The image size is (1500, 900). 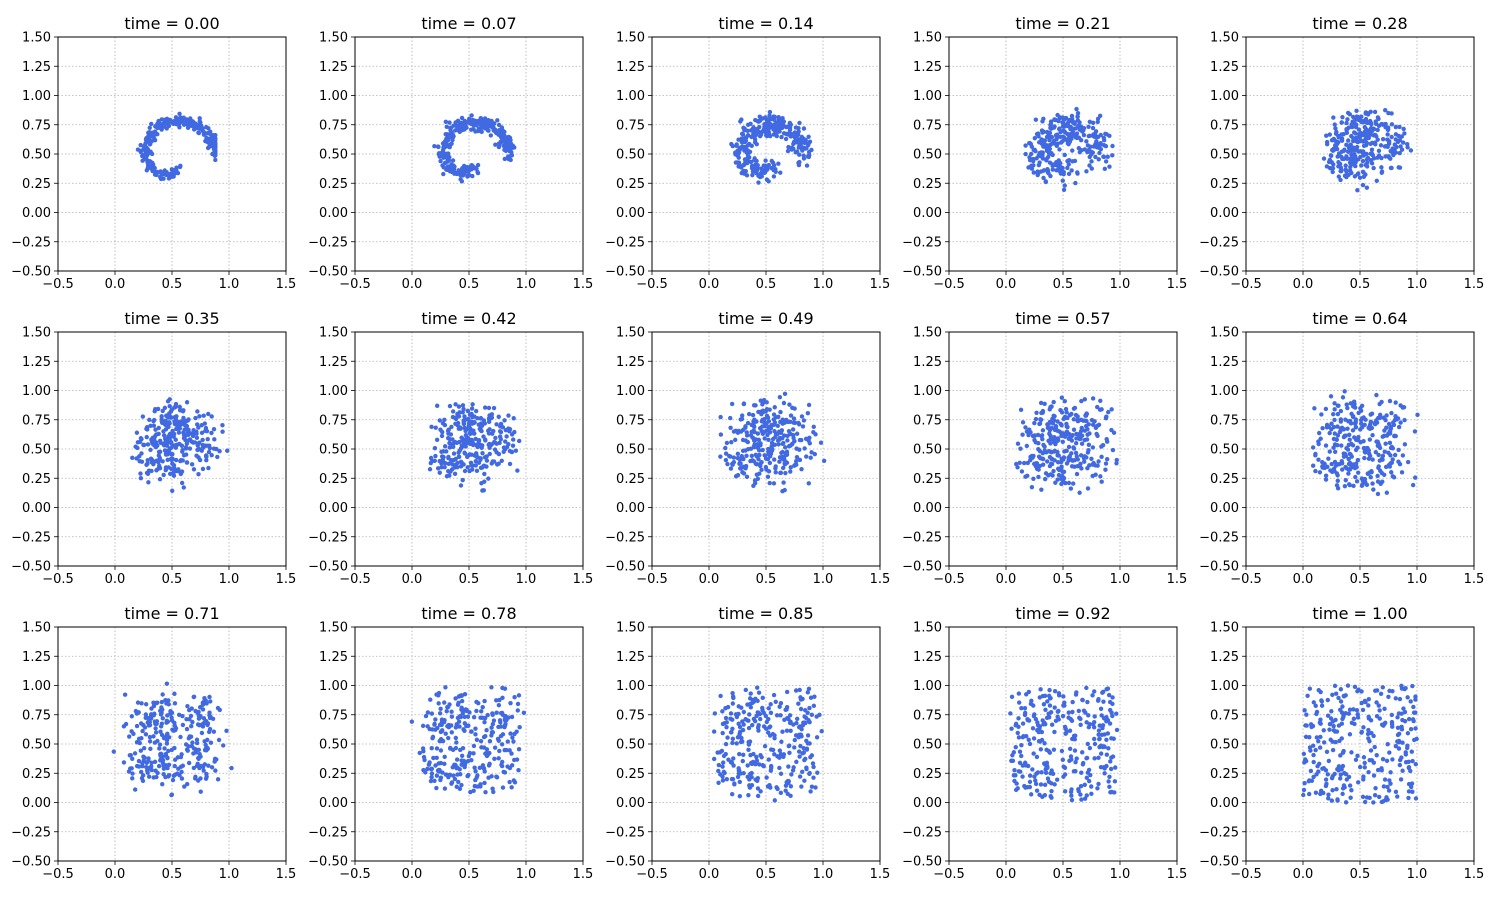 What do you see at coordinates (1224, 391) in the screenshot?
I see `y-tick-label: 1.00` at bounding box center [1224, 391].